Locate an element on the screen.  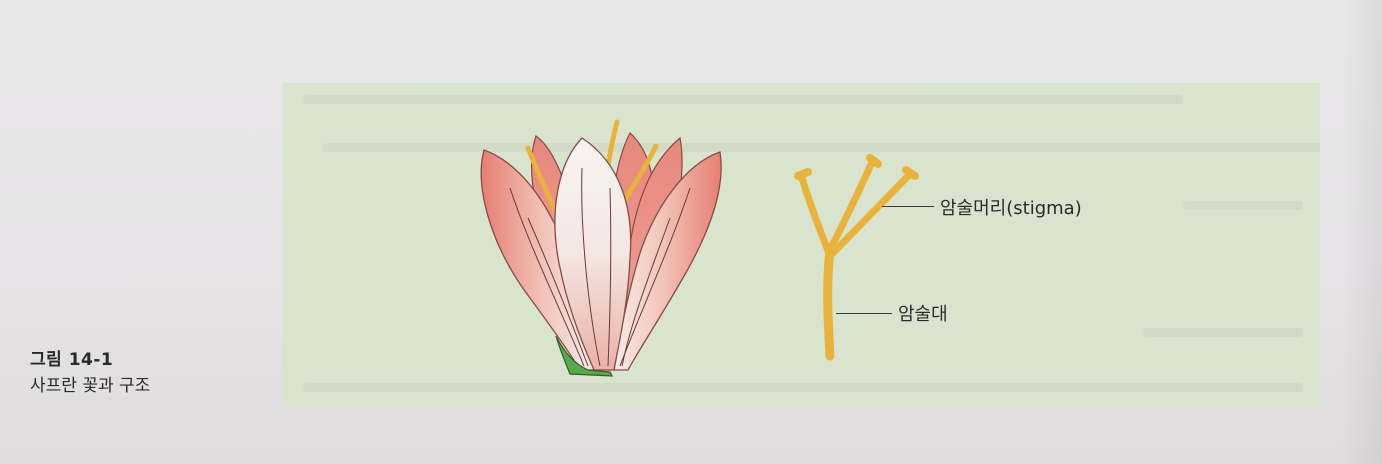
stigma-label: 암술머리(stigma) is located at coordinates (1011, 208).